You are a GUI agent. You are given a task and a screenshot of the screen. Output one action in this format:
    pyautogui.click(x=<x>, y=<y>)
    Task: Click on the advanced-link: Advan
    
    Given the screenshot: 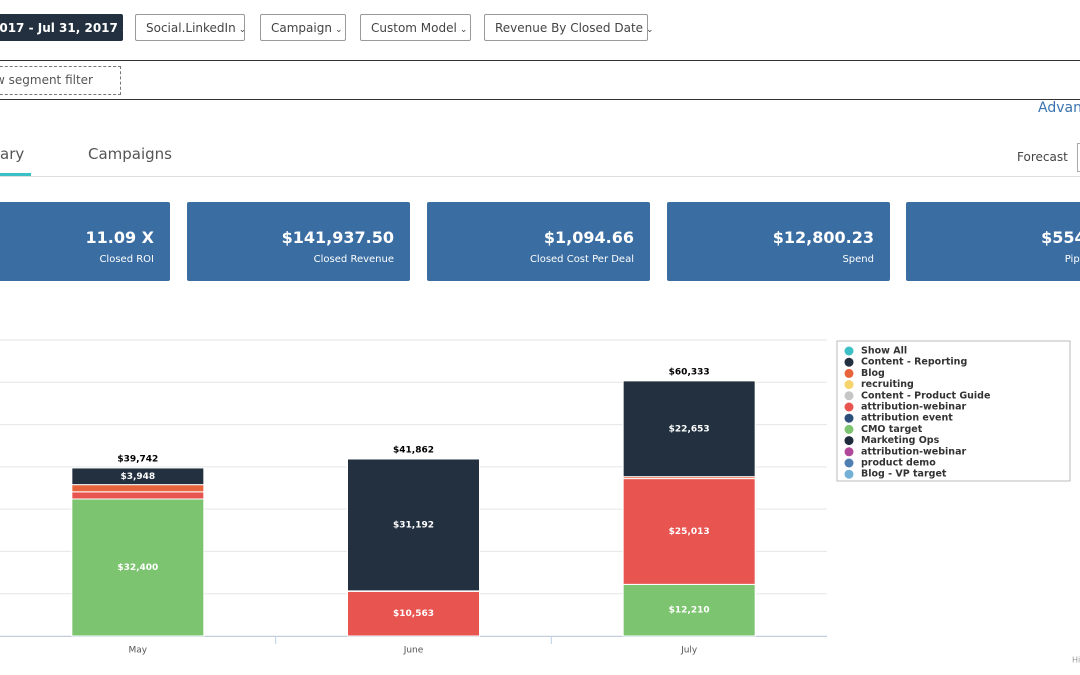 What is the action you would take?
    pyautogui.click(x=1059, y=108)
    